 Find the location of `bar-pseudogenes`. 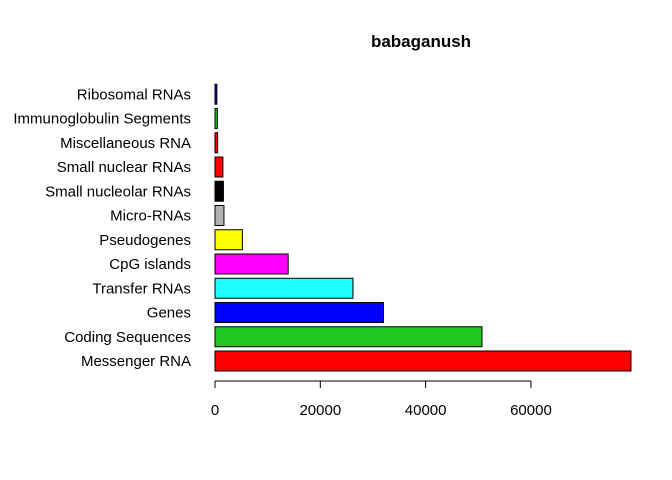

bar-pseudogenes is located at coordinates (228, 240).